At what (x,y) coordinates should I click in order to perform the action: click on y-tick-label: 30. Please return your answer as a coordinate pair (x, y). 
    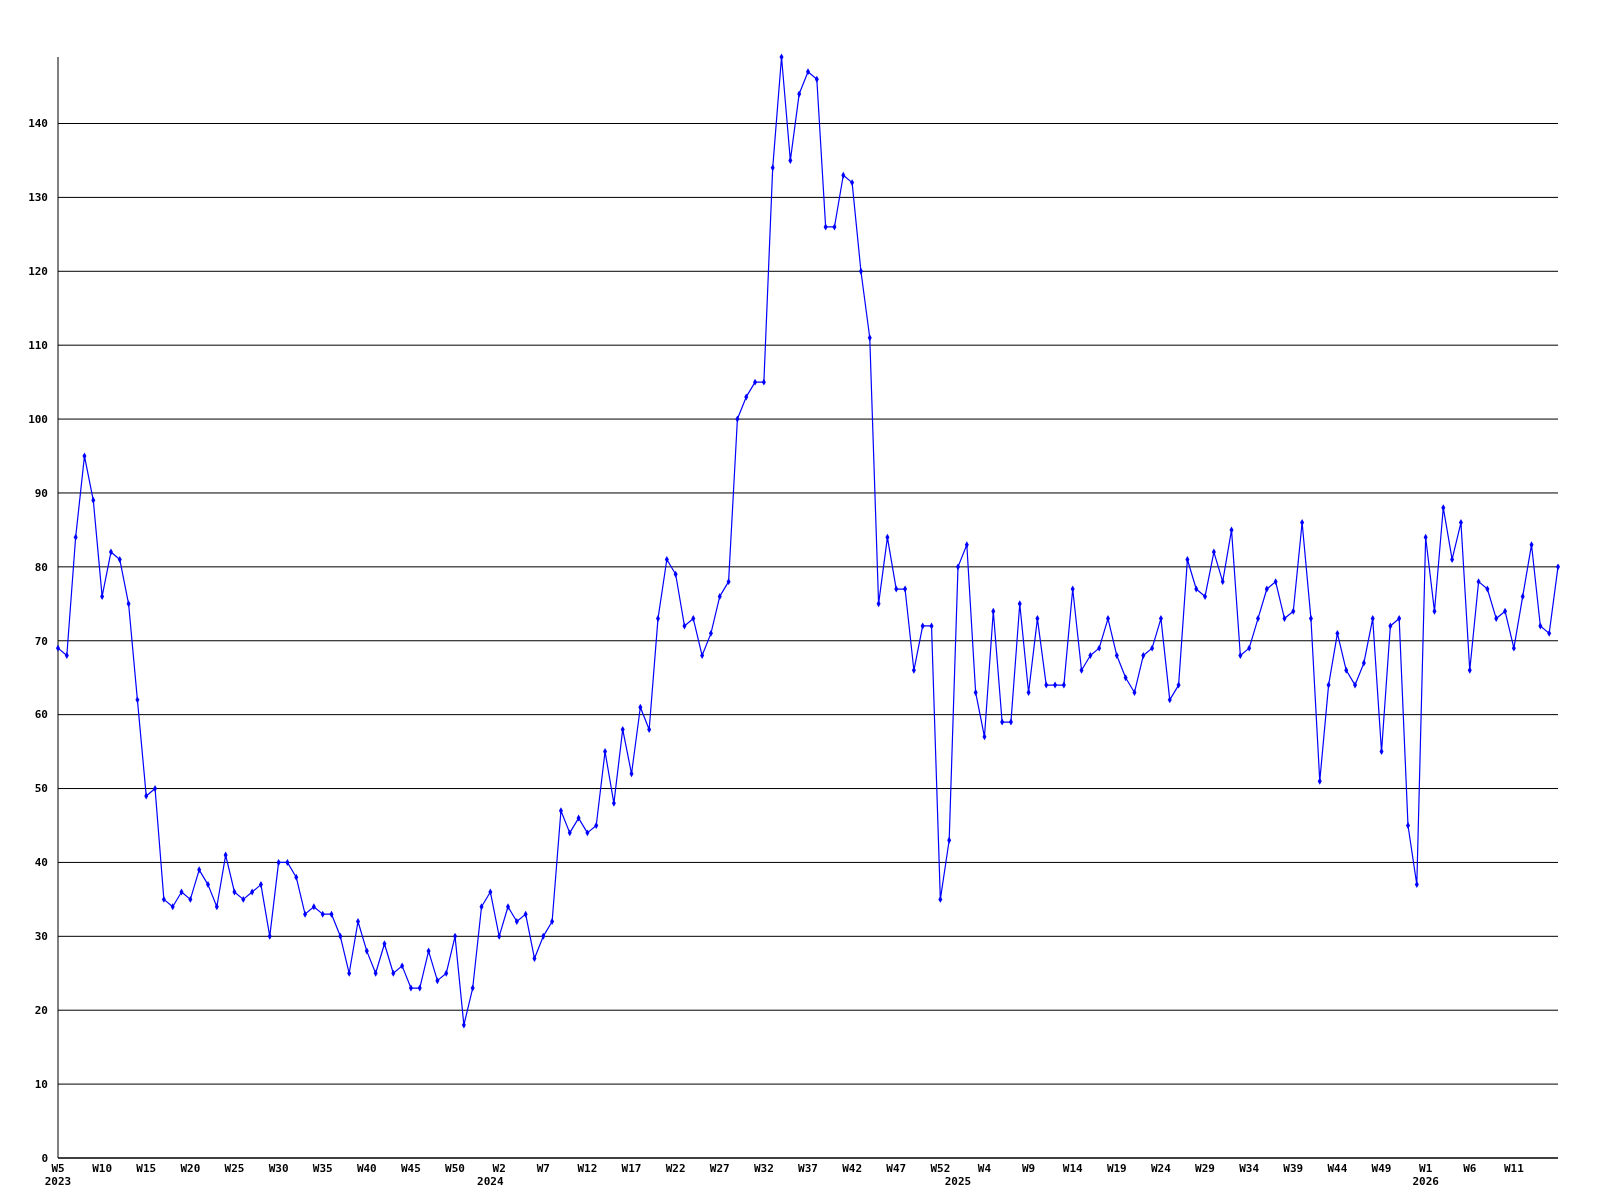
    Looking at the image, I should click on (41, 937).